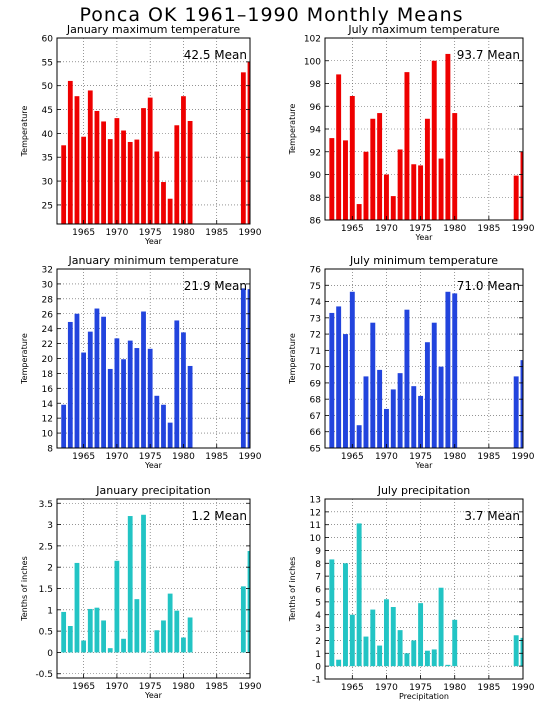 The width and height of the screenshot is (543, 711). What do you see at coordinates (312, 62) in the screenshot?
I see `y-tick-label: 100` at bounding box center [312, 62].